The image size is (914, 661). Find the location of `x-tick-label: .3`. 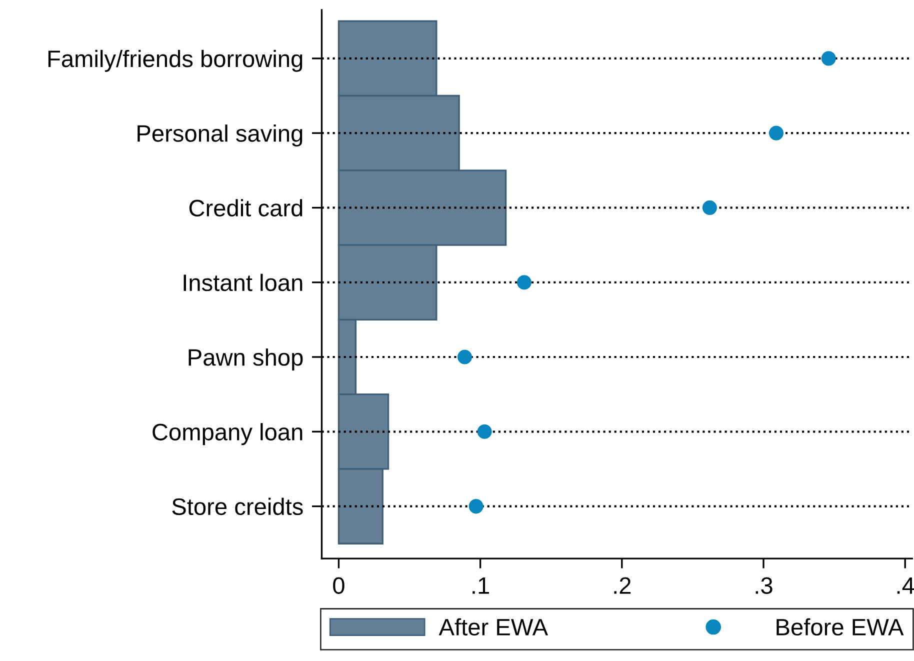

x-tick-label: .3 is located at coordinates (764, 585).